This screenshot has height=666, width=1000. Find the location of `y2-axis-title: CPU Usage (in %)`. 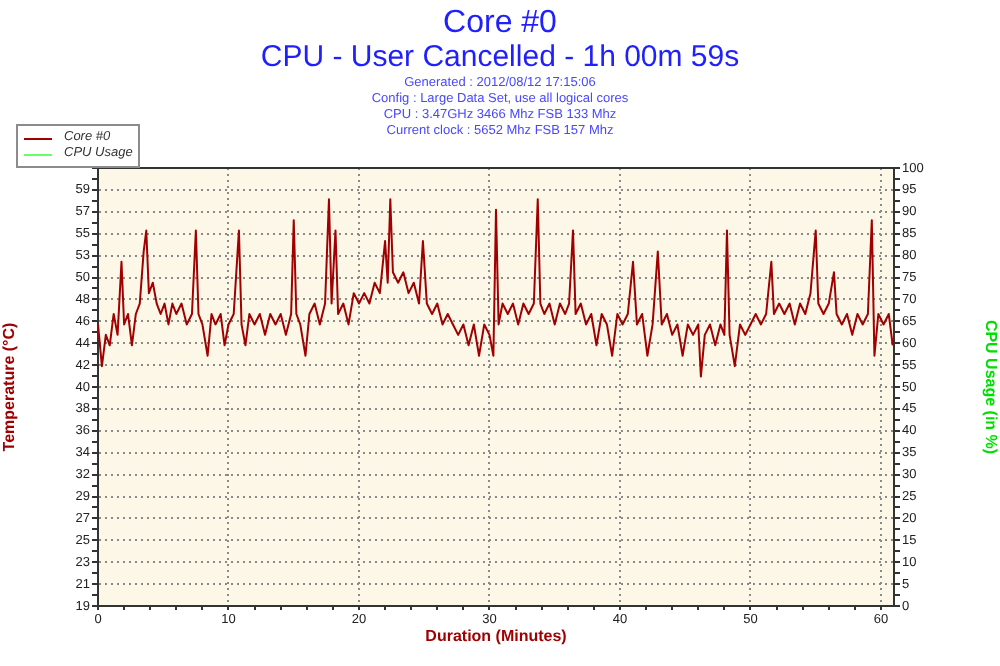

y2-axis-title: CPU Usage (in %) is located at coordinates (990, 387).